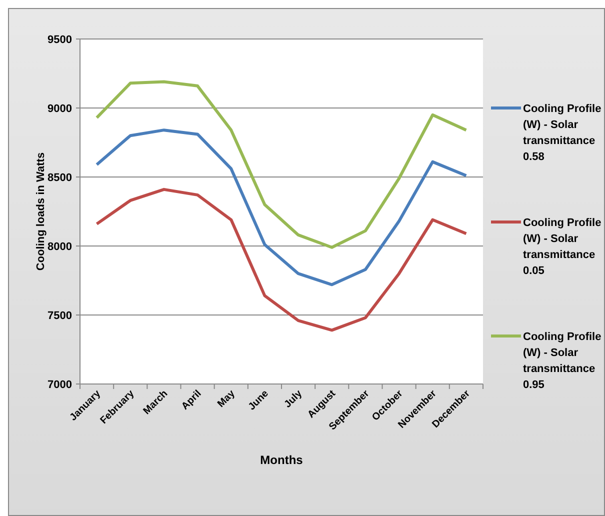 The image size is (605, 516). I want to click on legend-label: Cooling Profile (W) - Solar transmittance 0.95, so click(562, 361).